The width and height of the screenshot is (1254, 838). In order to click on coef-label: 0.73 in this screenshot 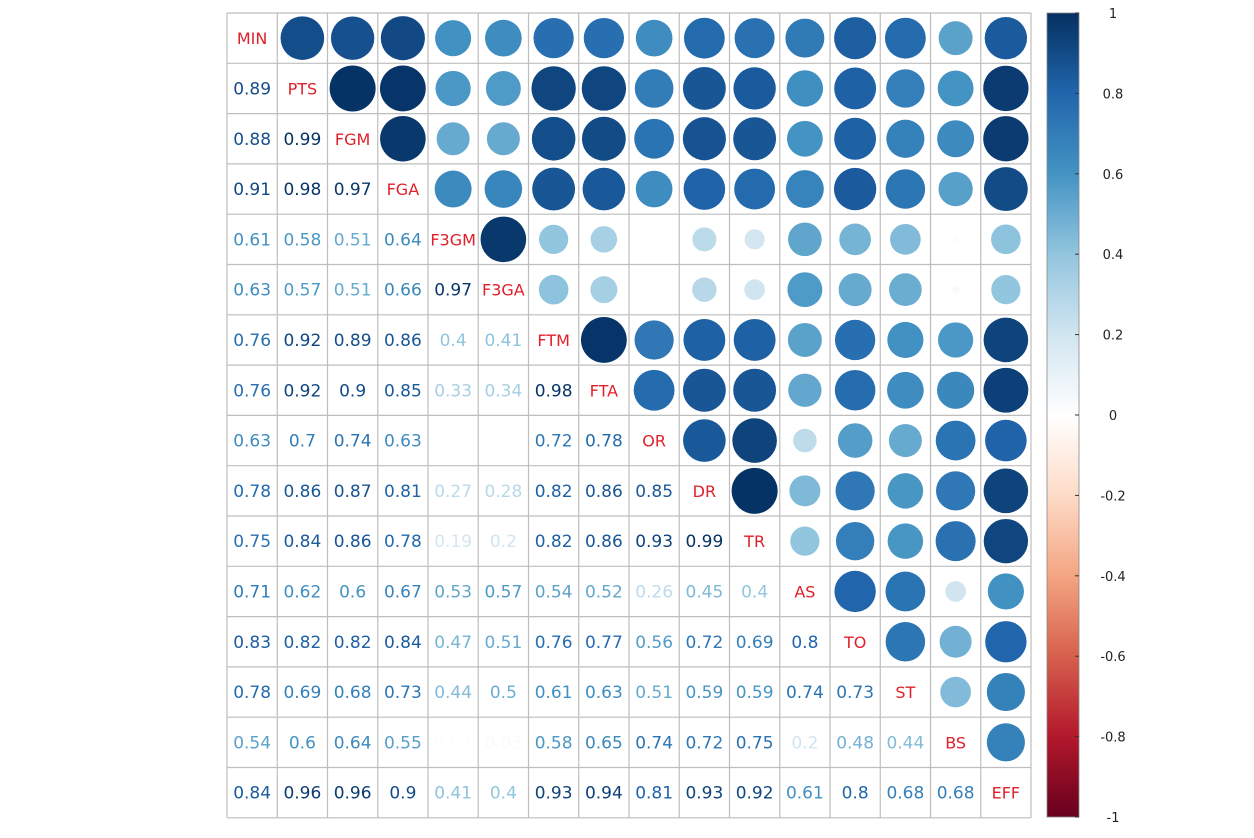, I will do `click(855, 693)`.